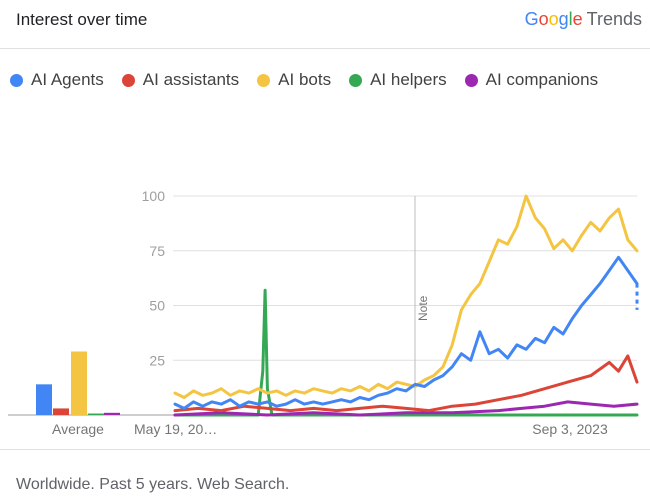 The height and width of the screenshot is (501, 650). Describe the element at coordinates (157, 251) in the screenshot. I see `y-tick-label: 75` at that location.